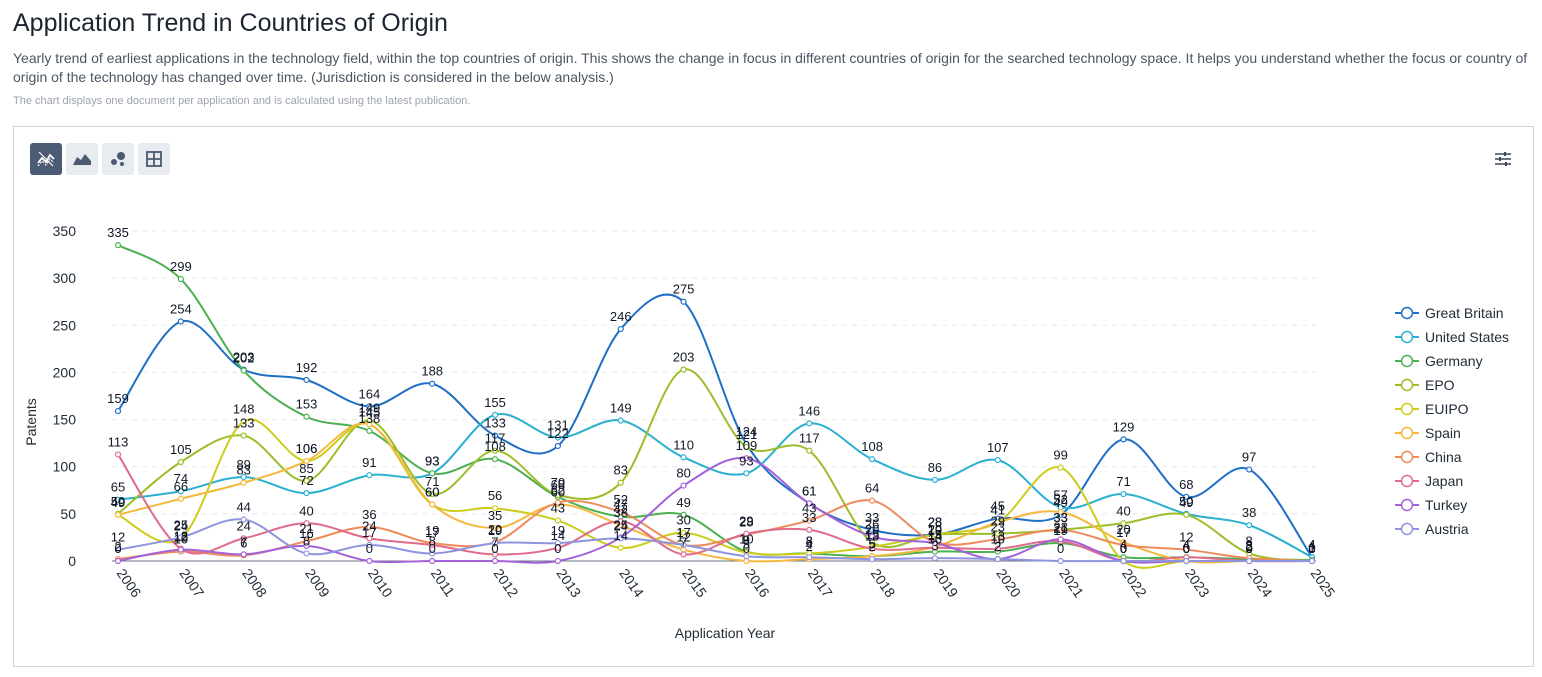 This screenshot has height=677, width=1542. I want to click on series-line, so click(714, 510).